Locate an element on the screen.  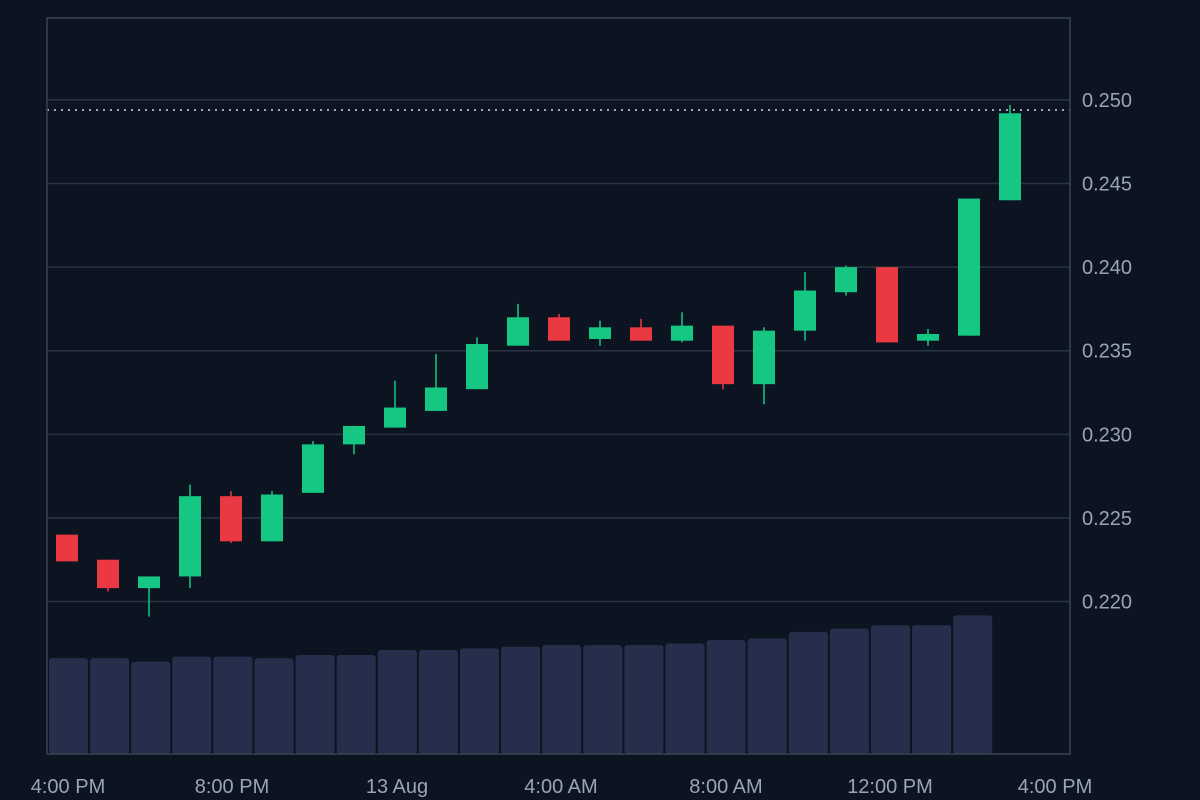
y-axis-ticks: 0.220 0.225 0.230 0.235 0.240 0.245 0.250 is located at coordinates (1107, 352).